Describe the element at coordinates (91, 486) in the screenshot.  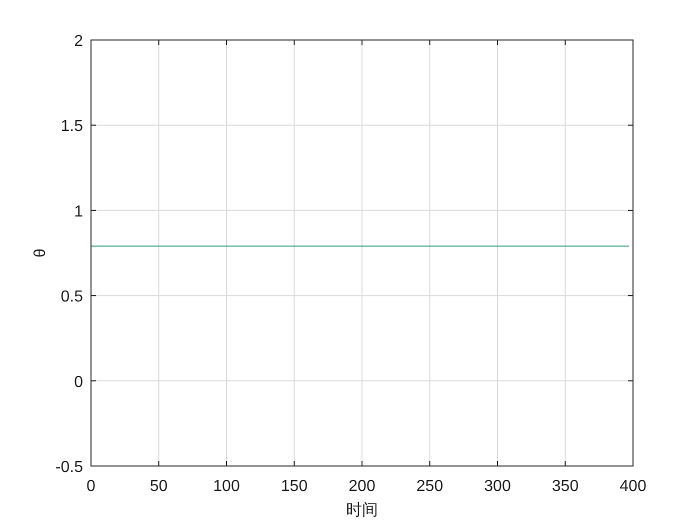
I see `x-tick-label: 0` at that location.